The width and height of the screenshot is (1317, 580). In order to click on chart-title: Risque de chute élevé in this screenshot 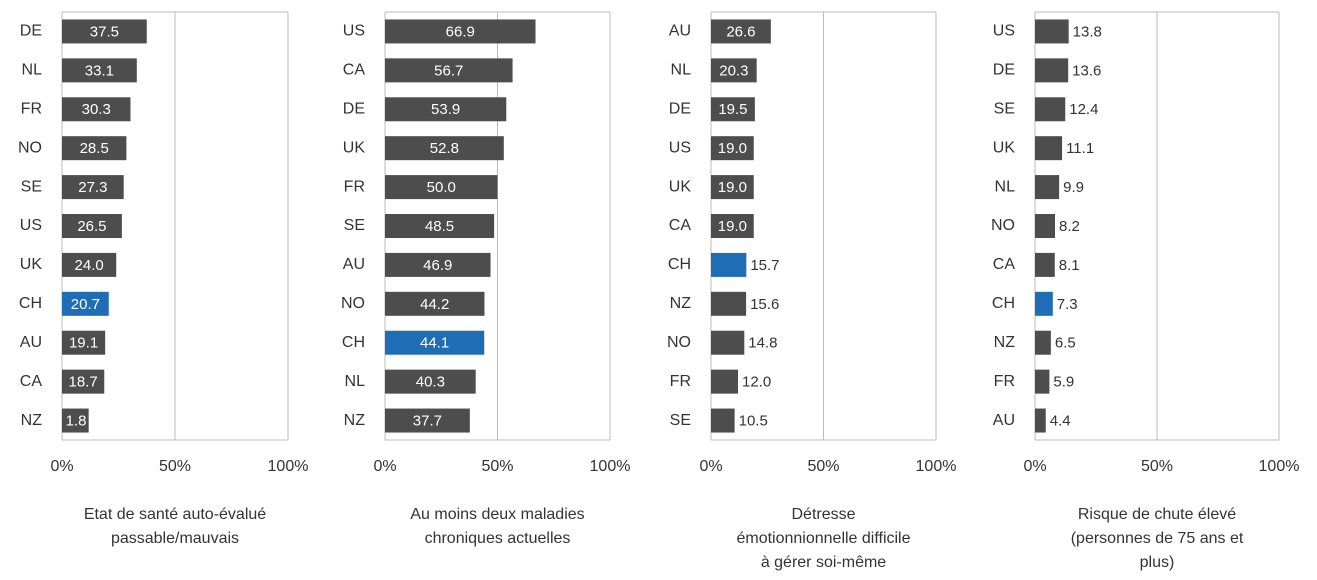, I will do `click(1157, 514)`.